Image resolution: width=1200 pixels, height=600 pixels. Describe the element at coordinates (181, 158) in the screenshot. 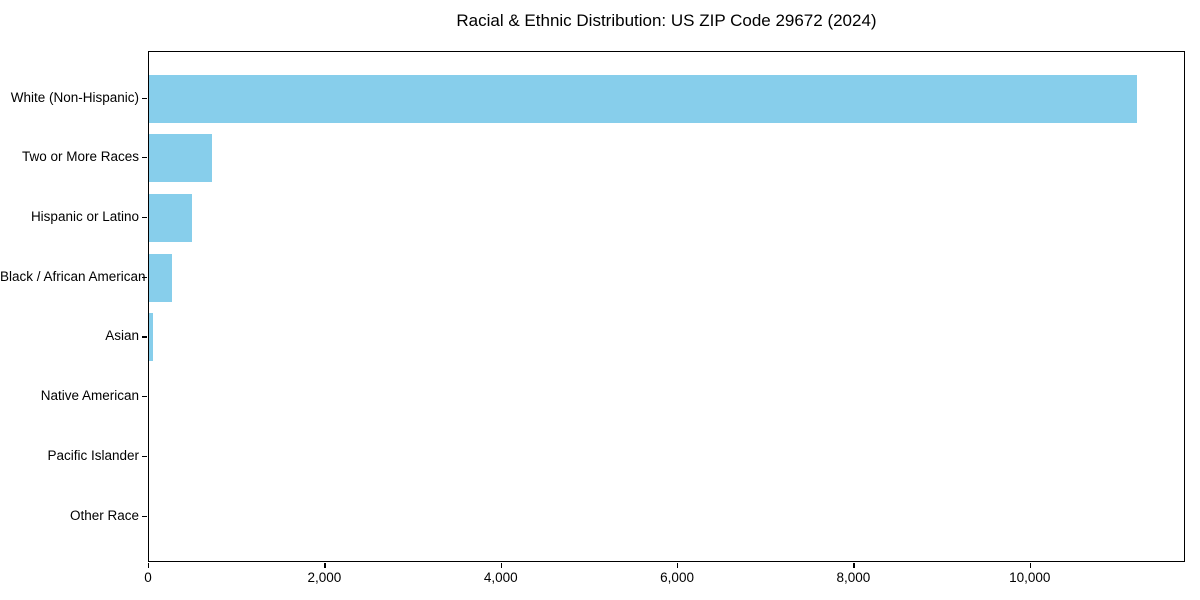

I see `bar-two-or-more-races` at that location.